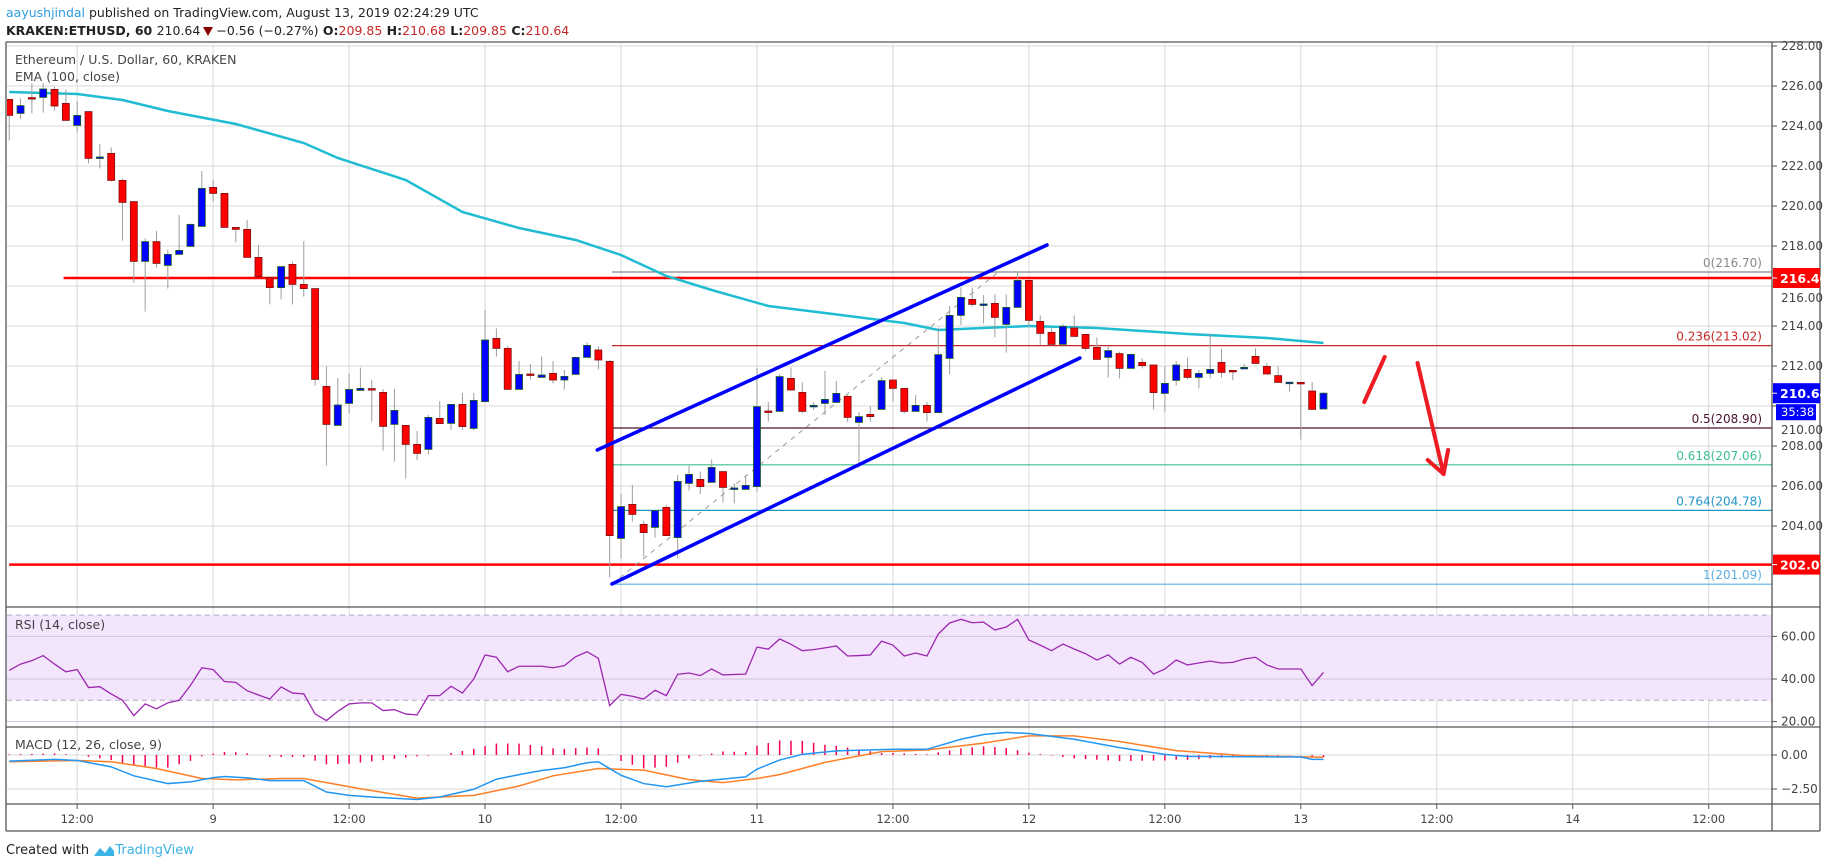  Describe the element at coordinates (88, 744) in the screenshot. I see `macd-legend: MACD (12, 26, close, 9)` at that location.